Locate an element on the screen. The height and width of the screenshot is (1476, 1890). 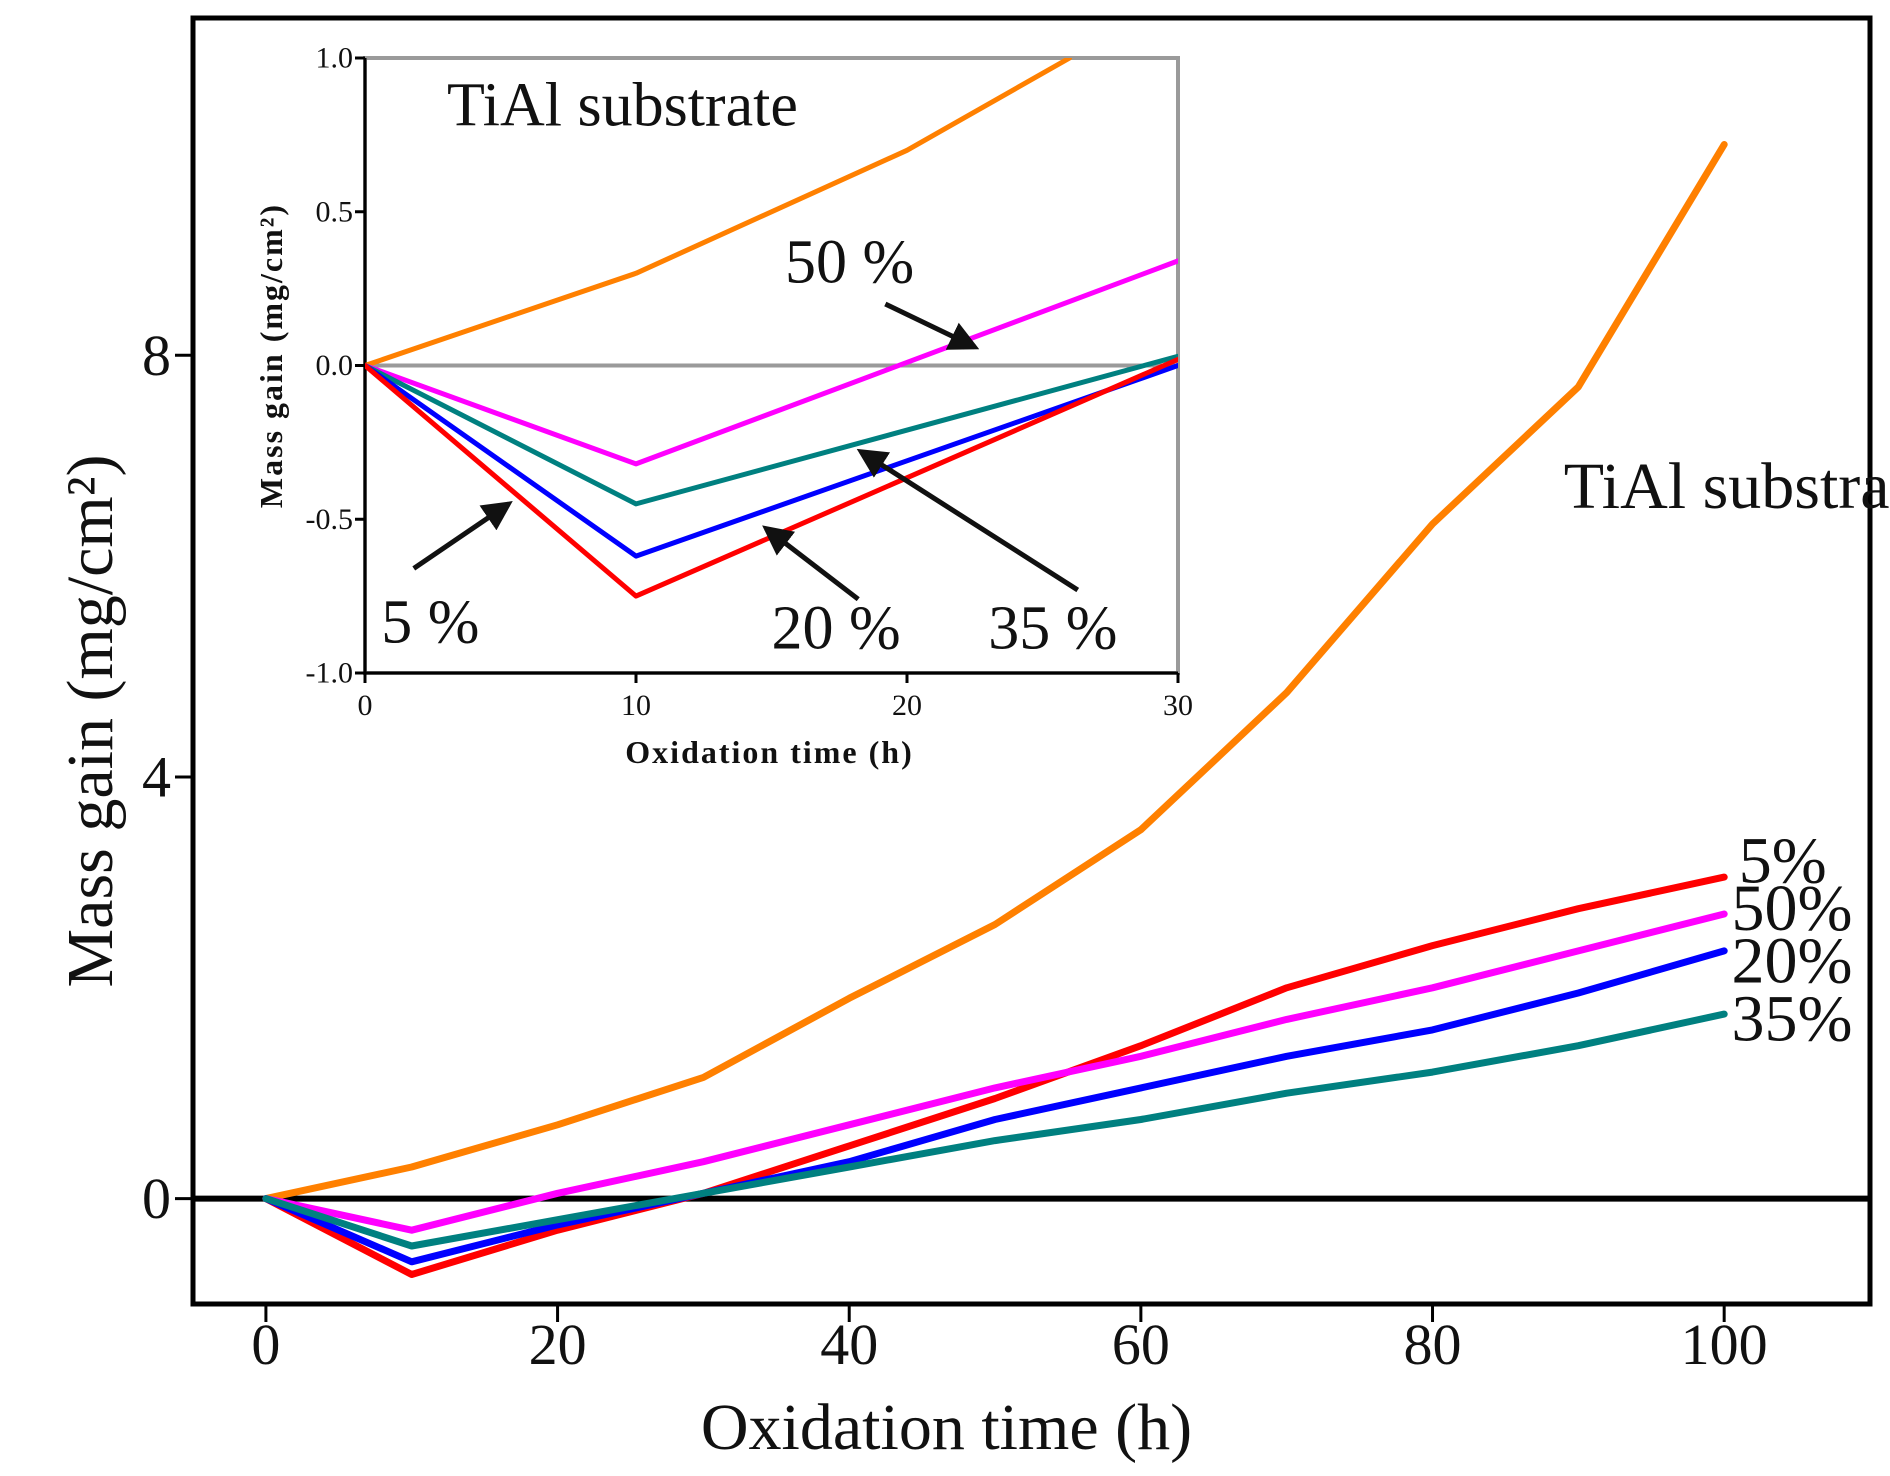
inset-y-tick-label: -1.0 is located at coordinates (330, 673).